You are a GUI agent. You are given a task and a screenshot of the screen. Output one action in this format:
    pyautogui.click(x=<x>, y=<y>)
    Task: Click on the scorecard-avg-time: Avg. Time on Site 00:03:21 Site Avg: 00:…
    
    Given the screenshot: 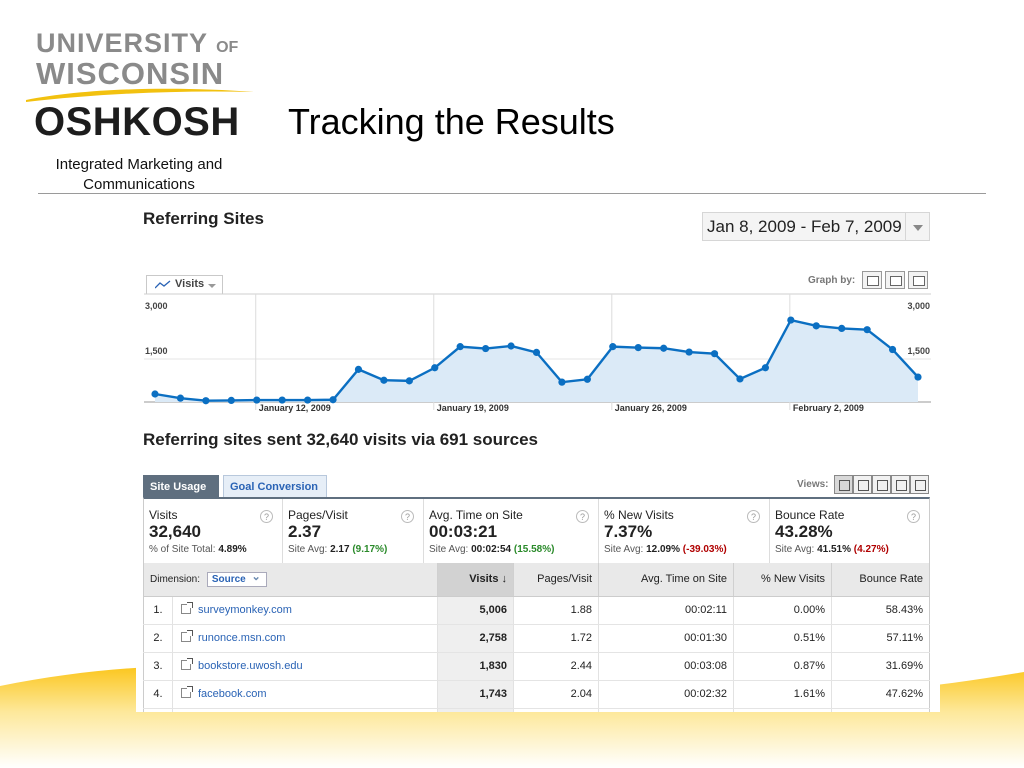 What is the action you would take?
    pyautogui.click(x=511, y=531)
    